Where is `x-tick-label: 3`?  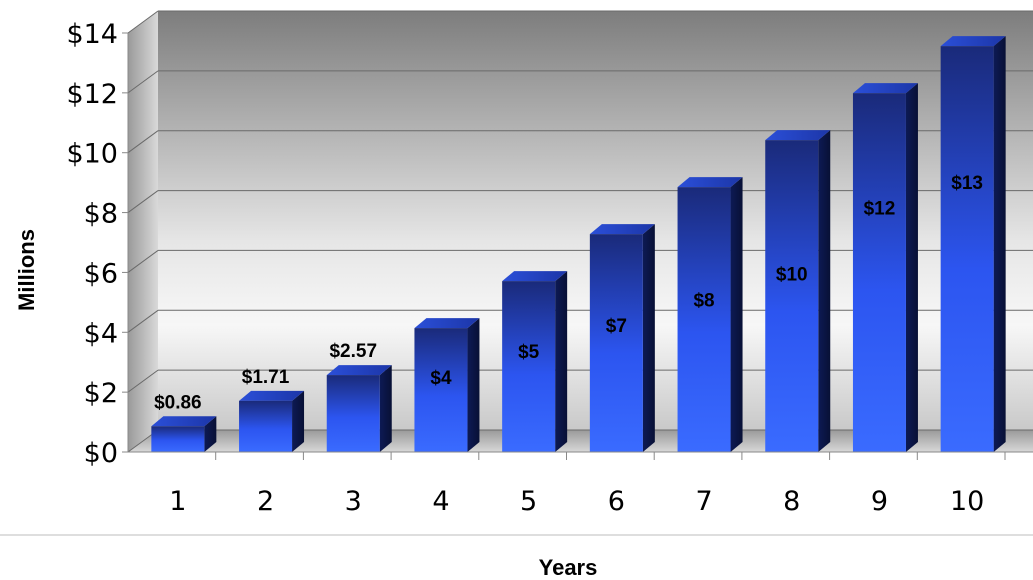 x-tick-label: 3 is located at coordinates (353, 501).